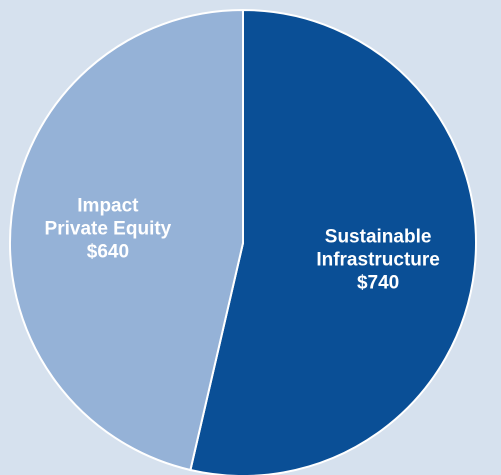 The width and height of the screenshot is (501, 475). What do you see at coordinates (108, 229) in the screenshot?
I see `slice-name-line: Private Equity` at bounding box center [108, 229].